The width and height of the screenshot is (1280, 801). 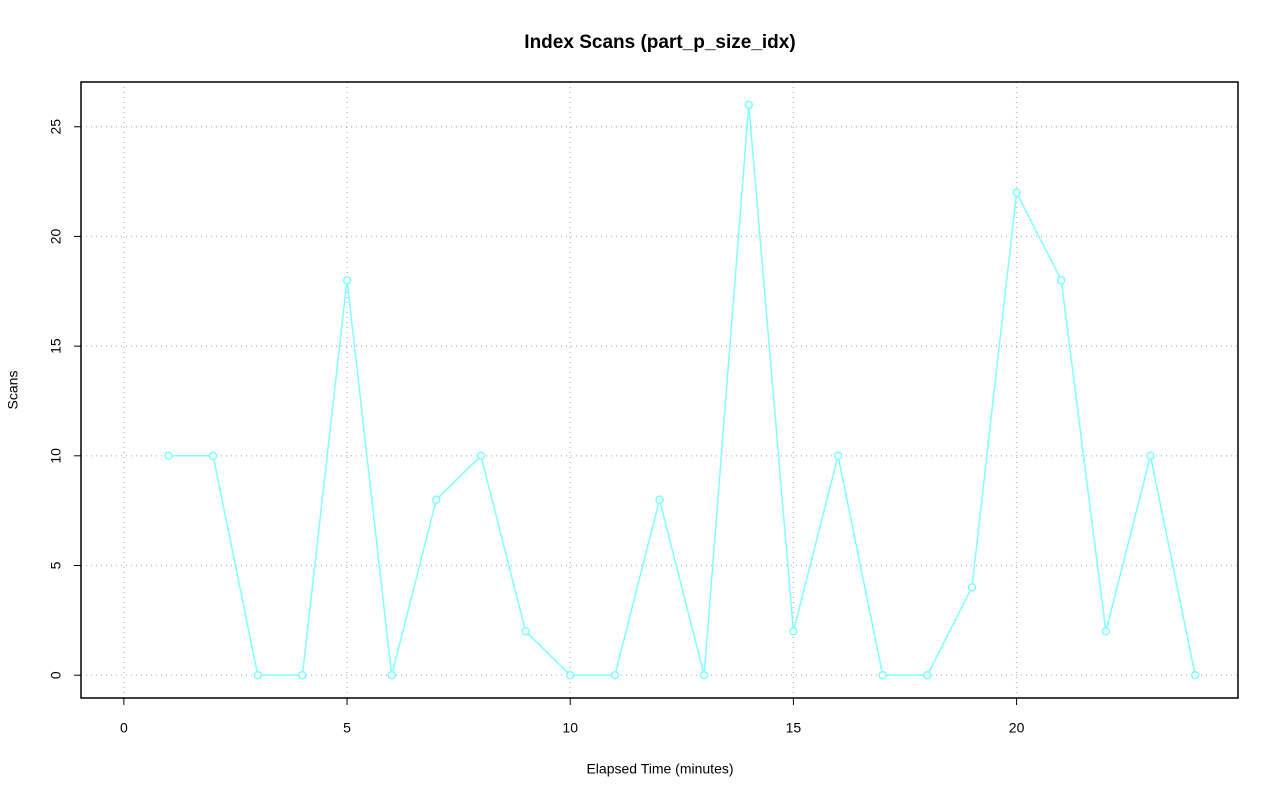 I want to click on y-tick-label: 0, so click(x=56, y=675).